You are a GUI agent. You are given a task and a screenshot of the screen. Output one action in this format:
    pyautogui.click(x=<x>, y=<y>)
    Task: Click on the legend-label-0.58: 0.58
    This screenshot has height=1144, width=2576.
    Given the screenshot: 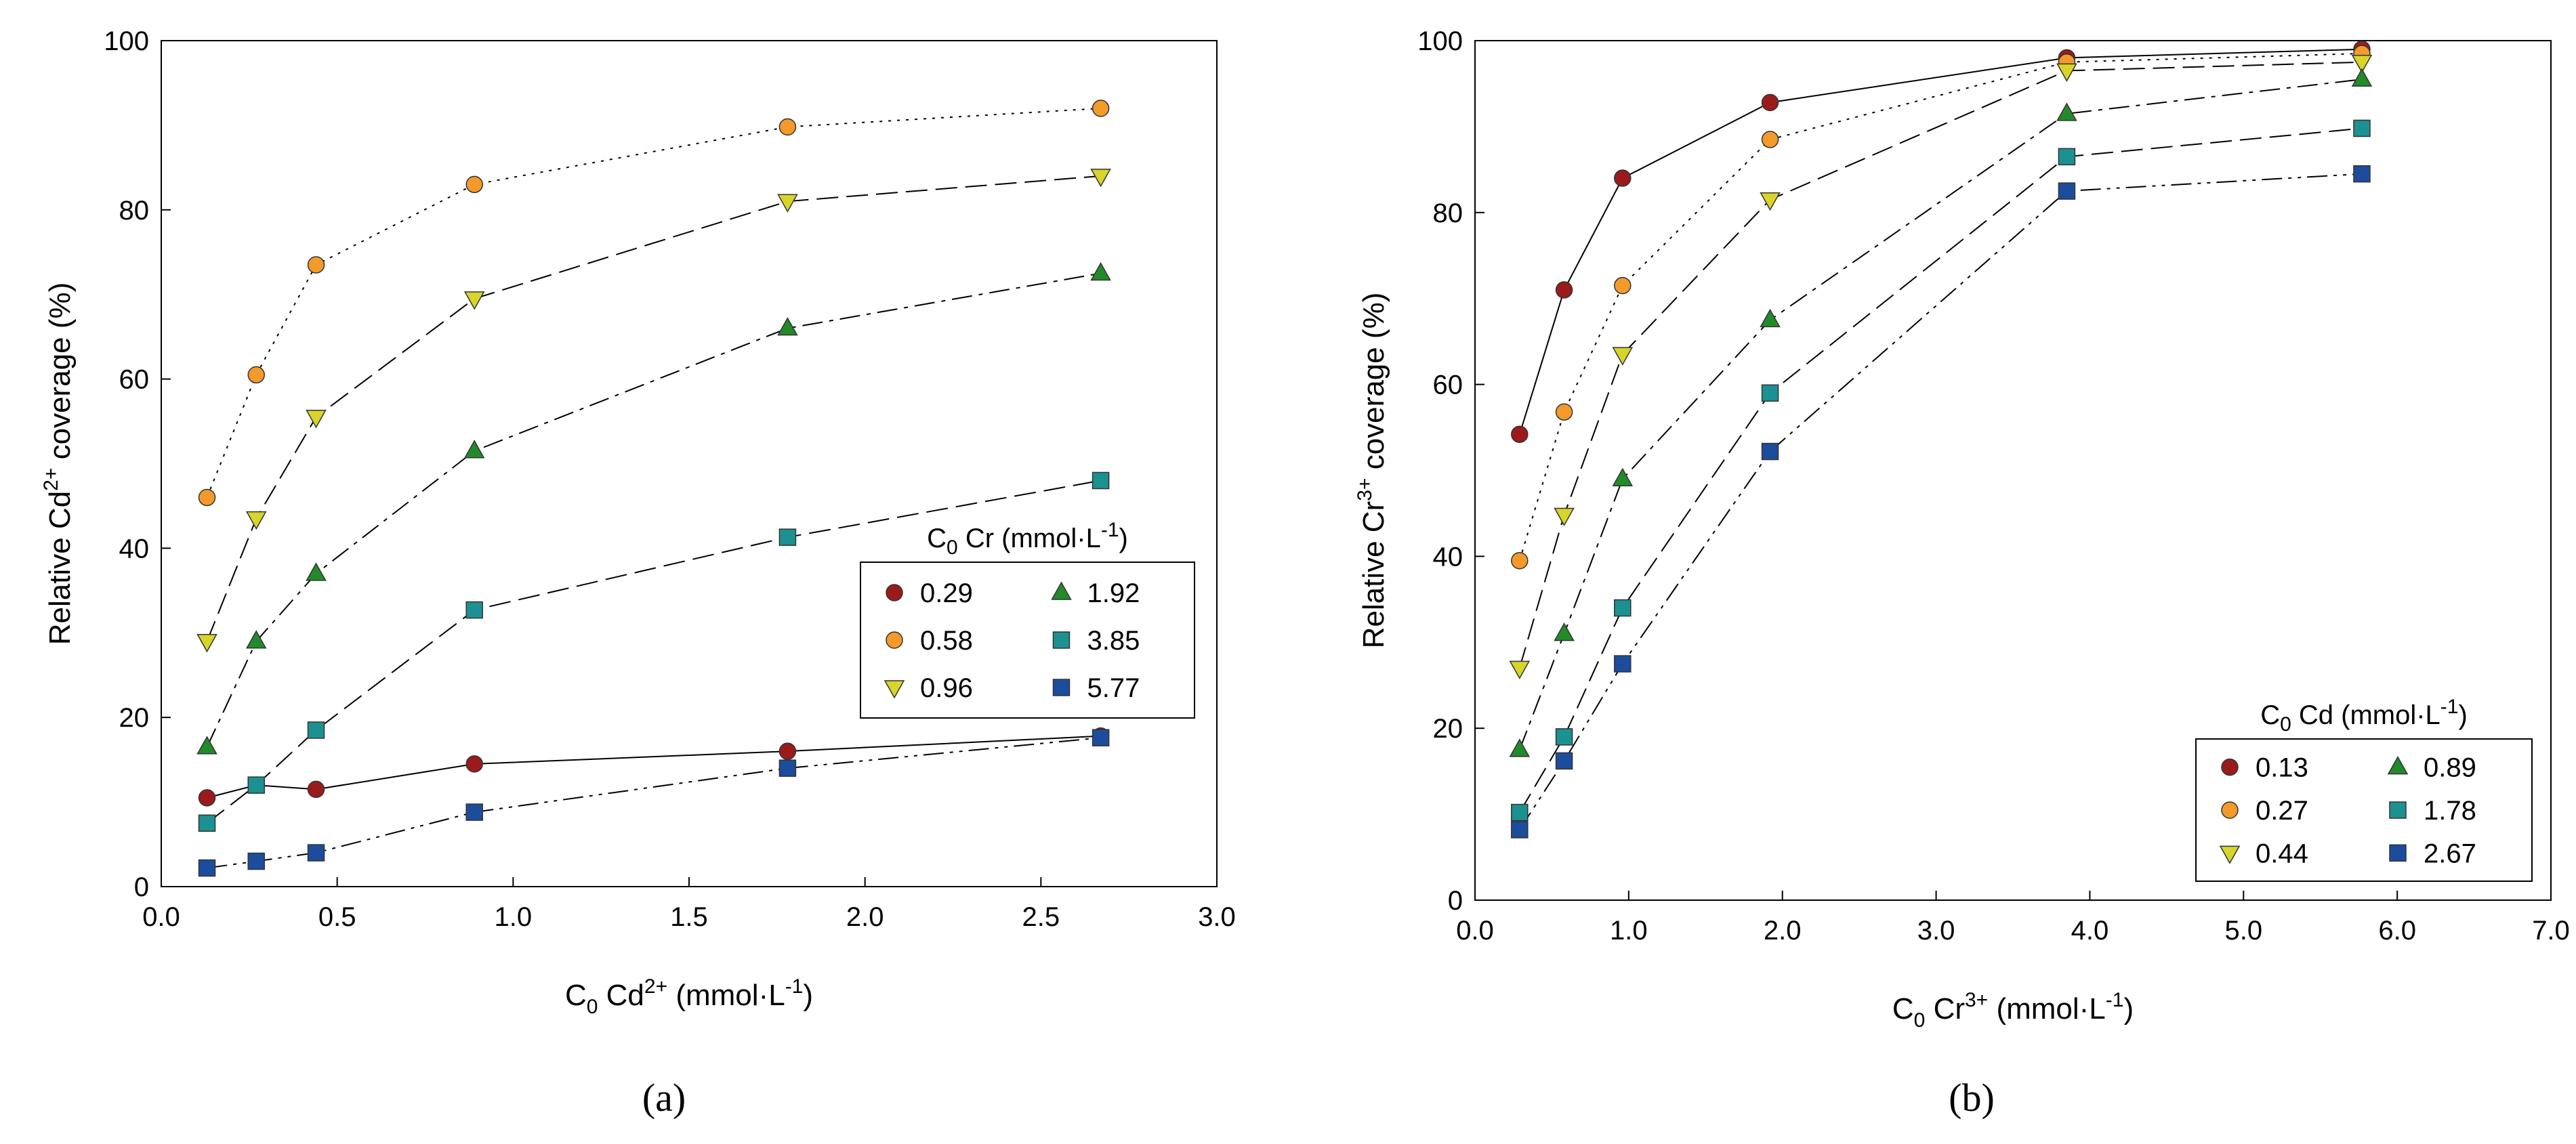 What is the action you would take?
    pyautogui.click(x=946, y=641)
    